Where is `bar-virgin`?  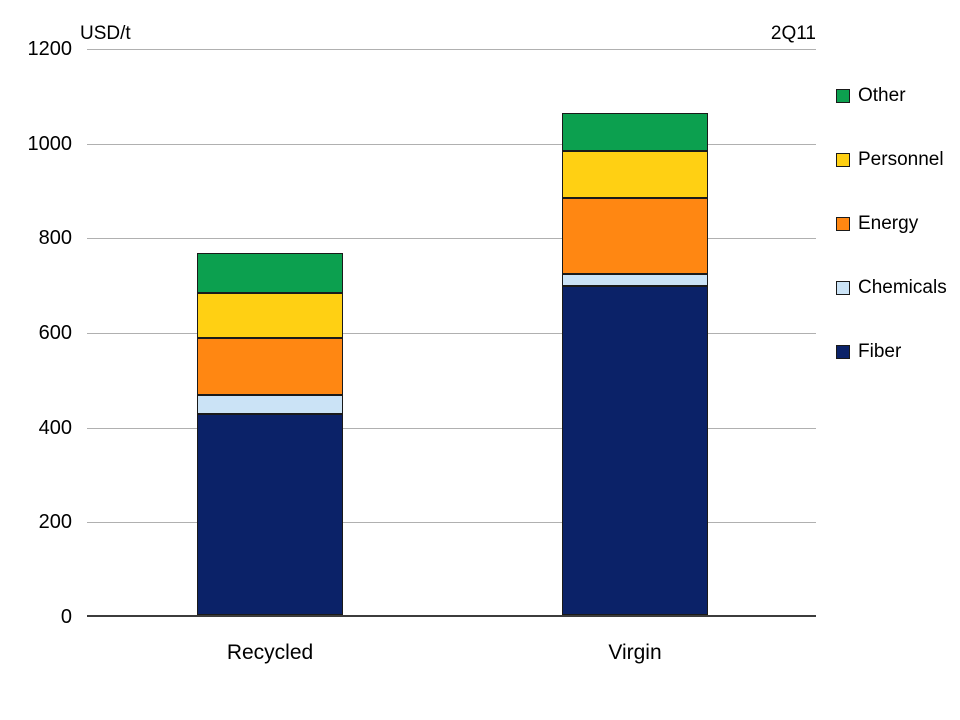
bar-virgin is located at coordinates (635, 364).